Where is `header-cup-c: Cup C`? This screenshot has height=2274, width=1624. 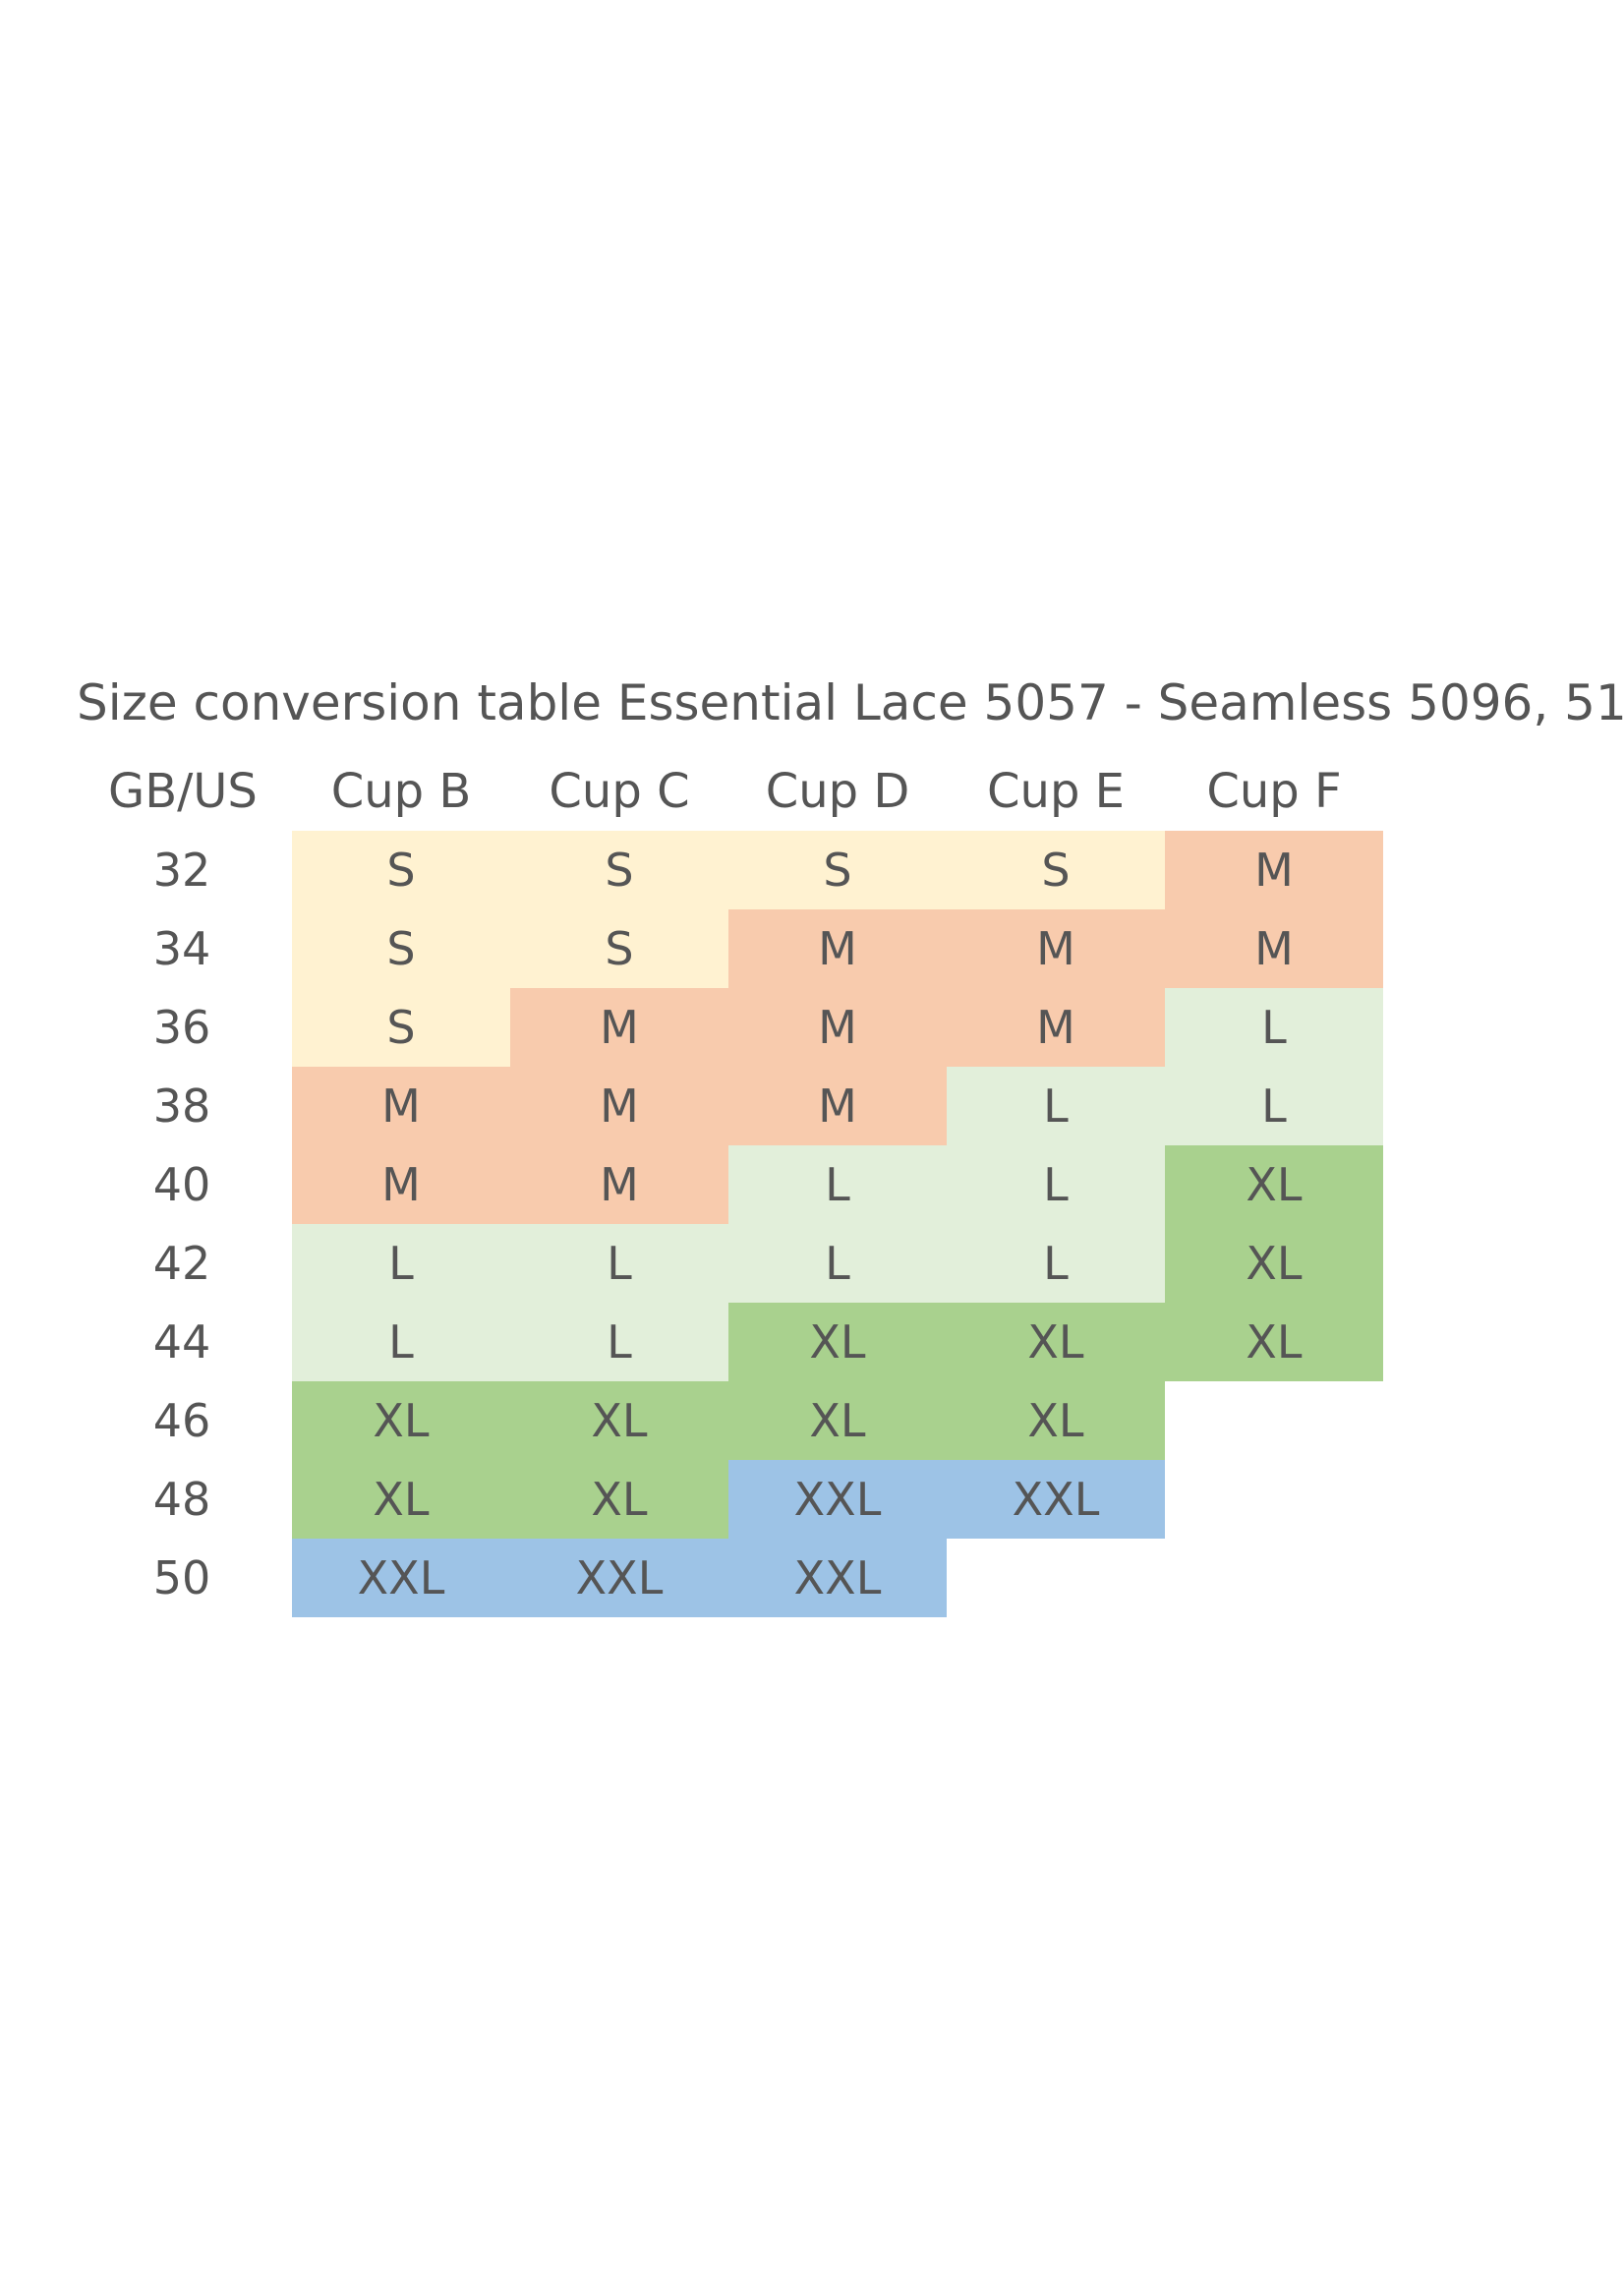
header-cup-c: Cup C is located at coordinates (619, 791).